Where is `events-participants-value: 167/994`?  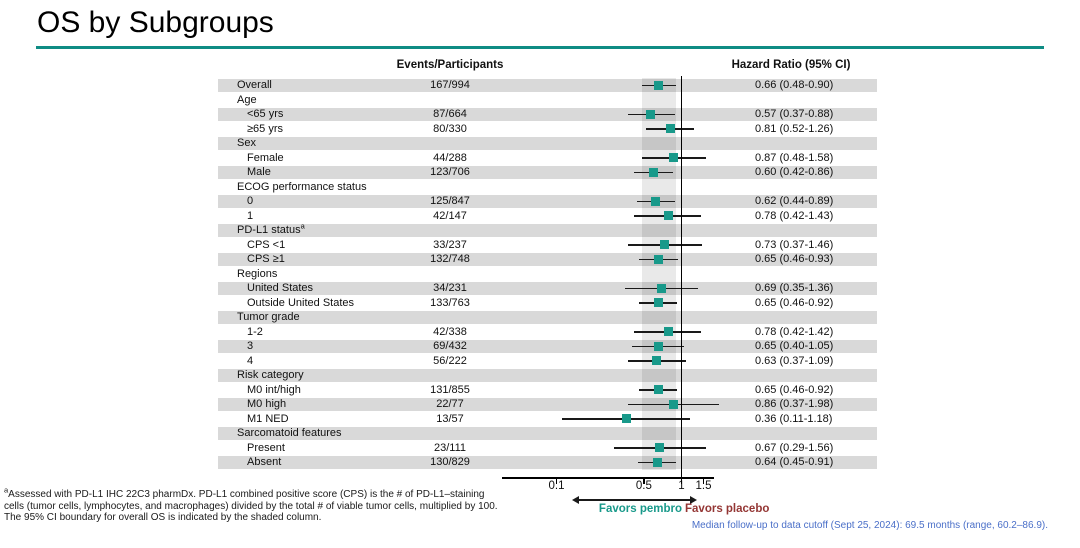 events-participants-value: 167/994 is located at coordinates (450, 85).